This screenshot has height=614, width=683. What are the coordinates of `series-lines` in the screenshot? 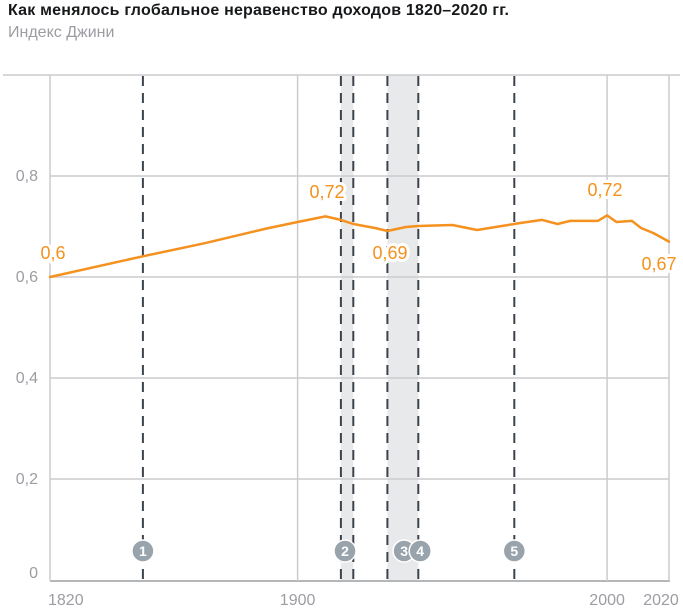 It's located at (359, 246).